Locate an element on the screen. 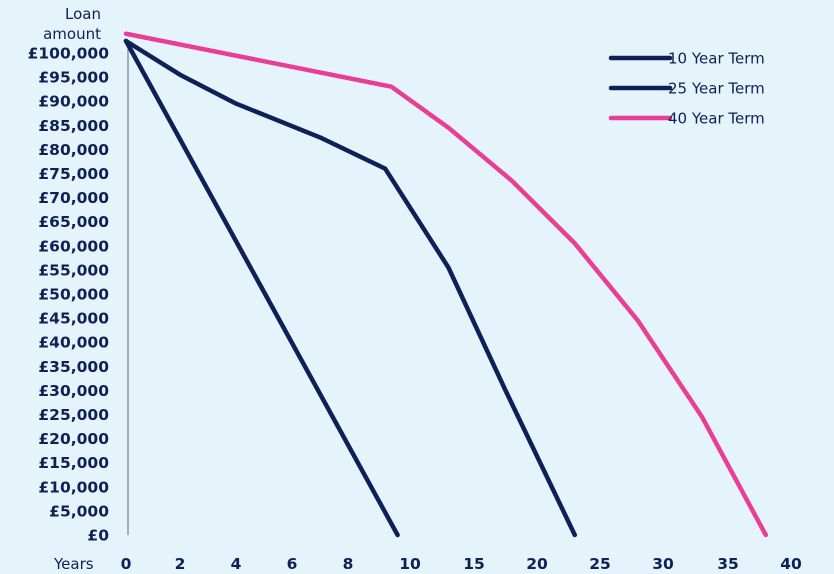 The width and height of the screenshot is (834, 574). x-tick-label: 20 is located at coordinates (537, 564).